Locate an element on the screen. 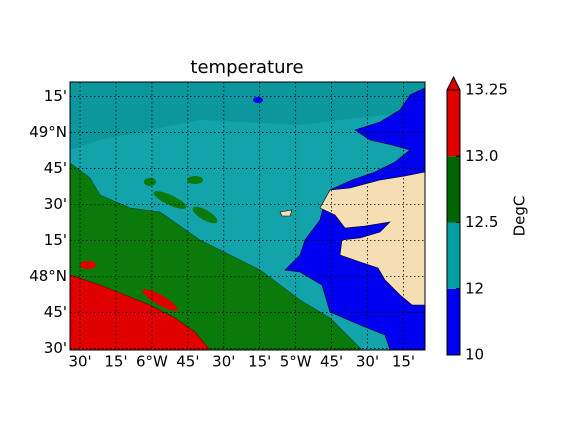  colorbar-extend is located at coordinates (453, 83).